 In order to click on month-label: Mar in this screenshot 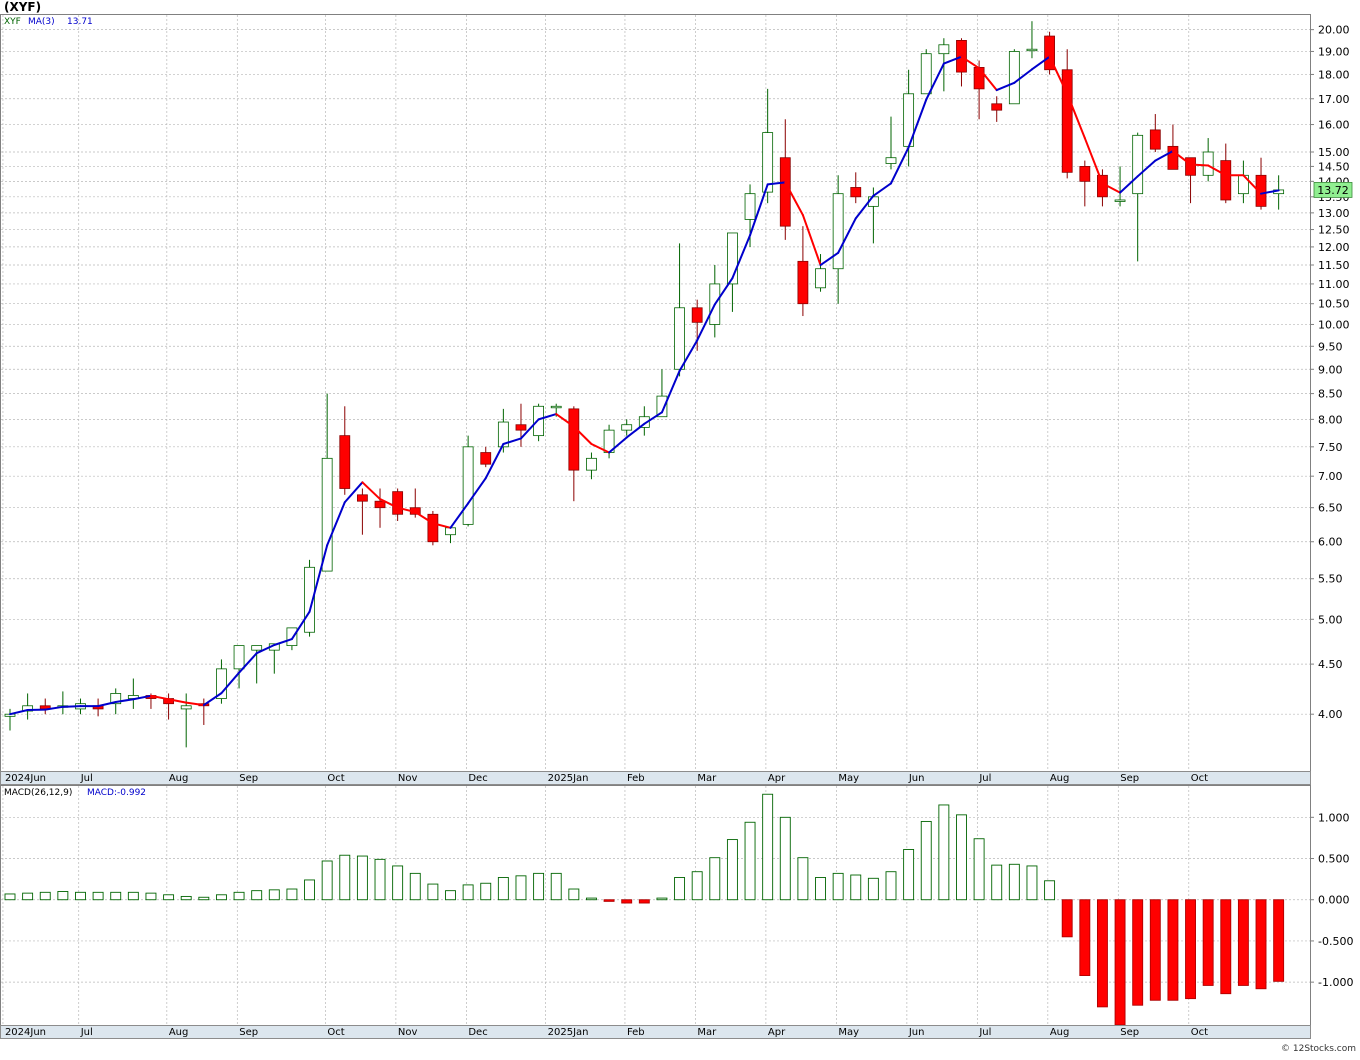, I will do `click(707, 778)`.